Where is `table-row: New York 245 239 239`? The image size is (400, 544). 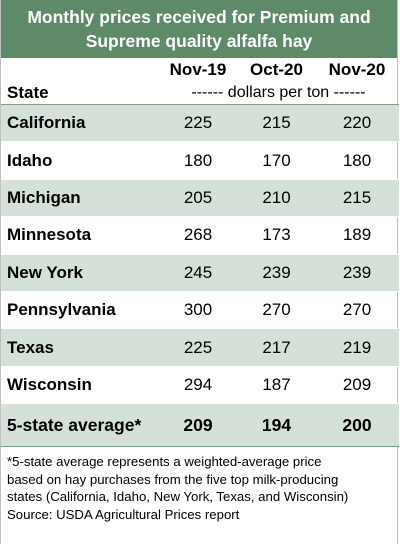
table-row: New York 245 239 239 is located at coordinates (200, 273).